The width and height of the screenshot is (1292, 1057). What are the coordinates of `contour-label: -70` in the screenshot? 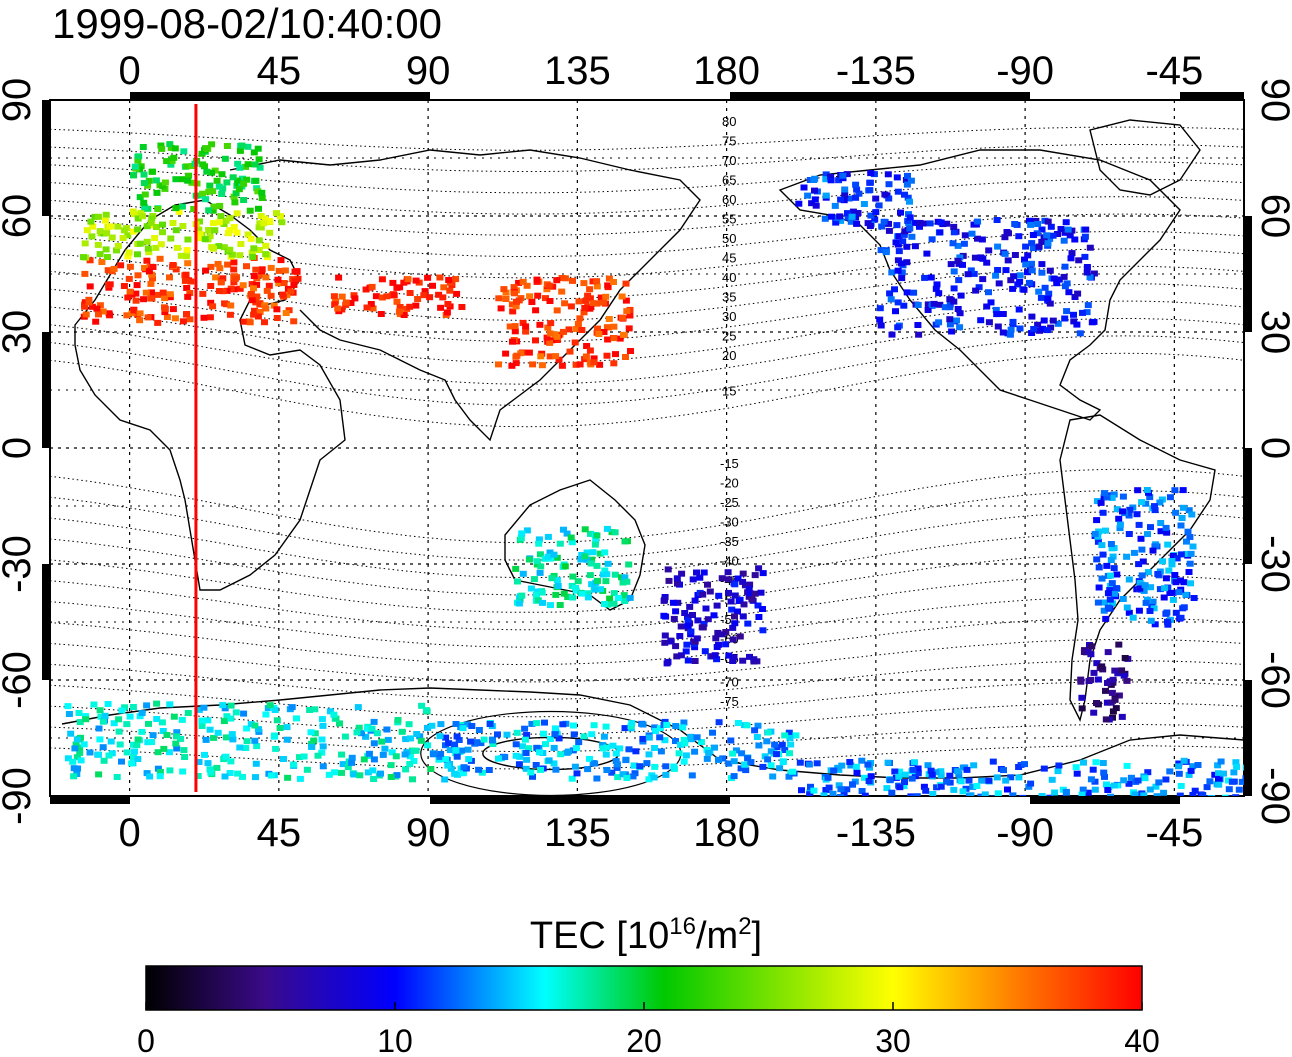 It's located at (729, 682).